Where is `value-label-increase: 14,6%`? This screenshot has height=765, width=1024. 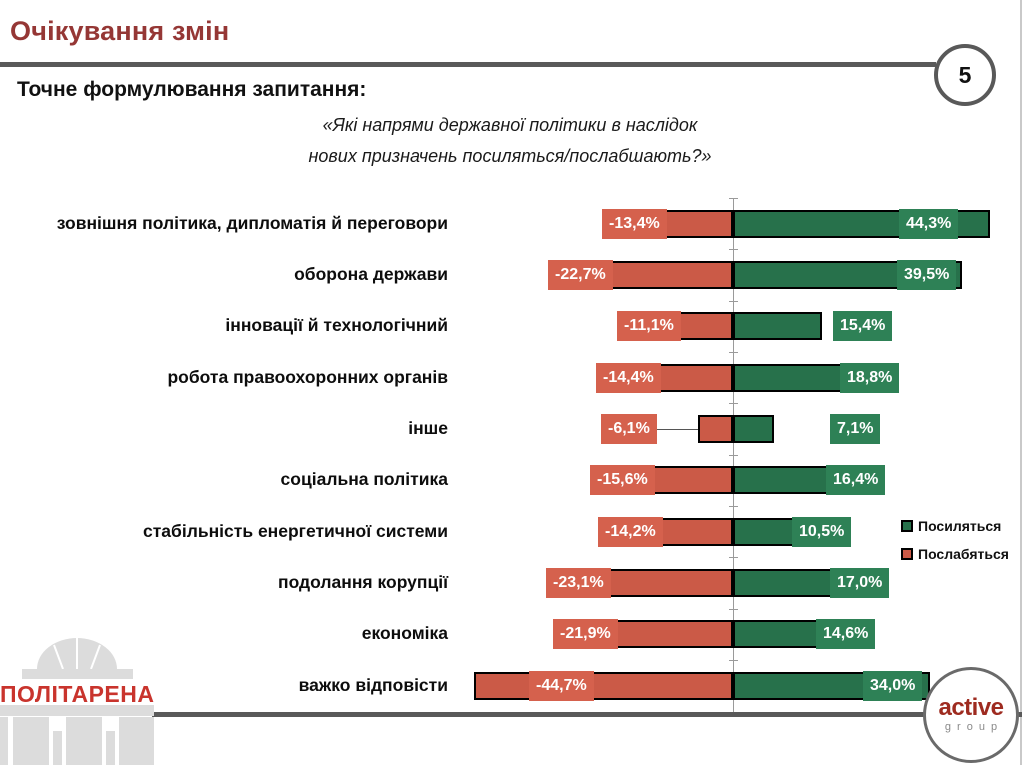 value-label-increase: 14,6% is located at coordinates (846, 634).